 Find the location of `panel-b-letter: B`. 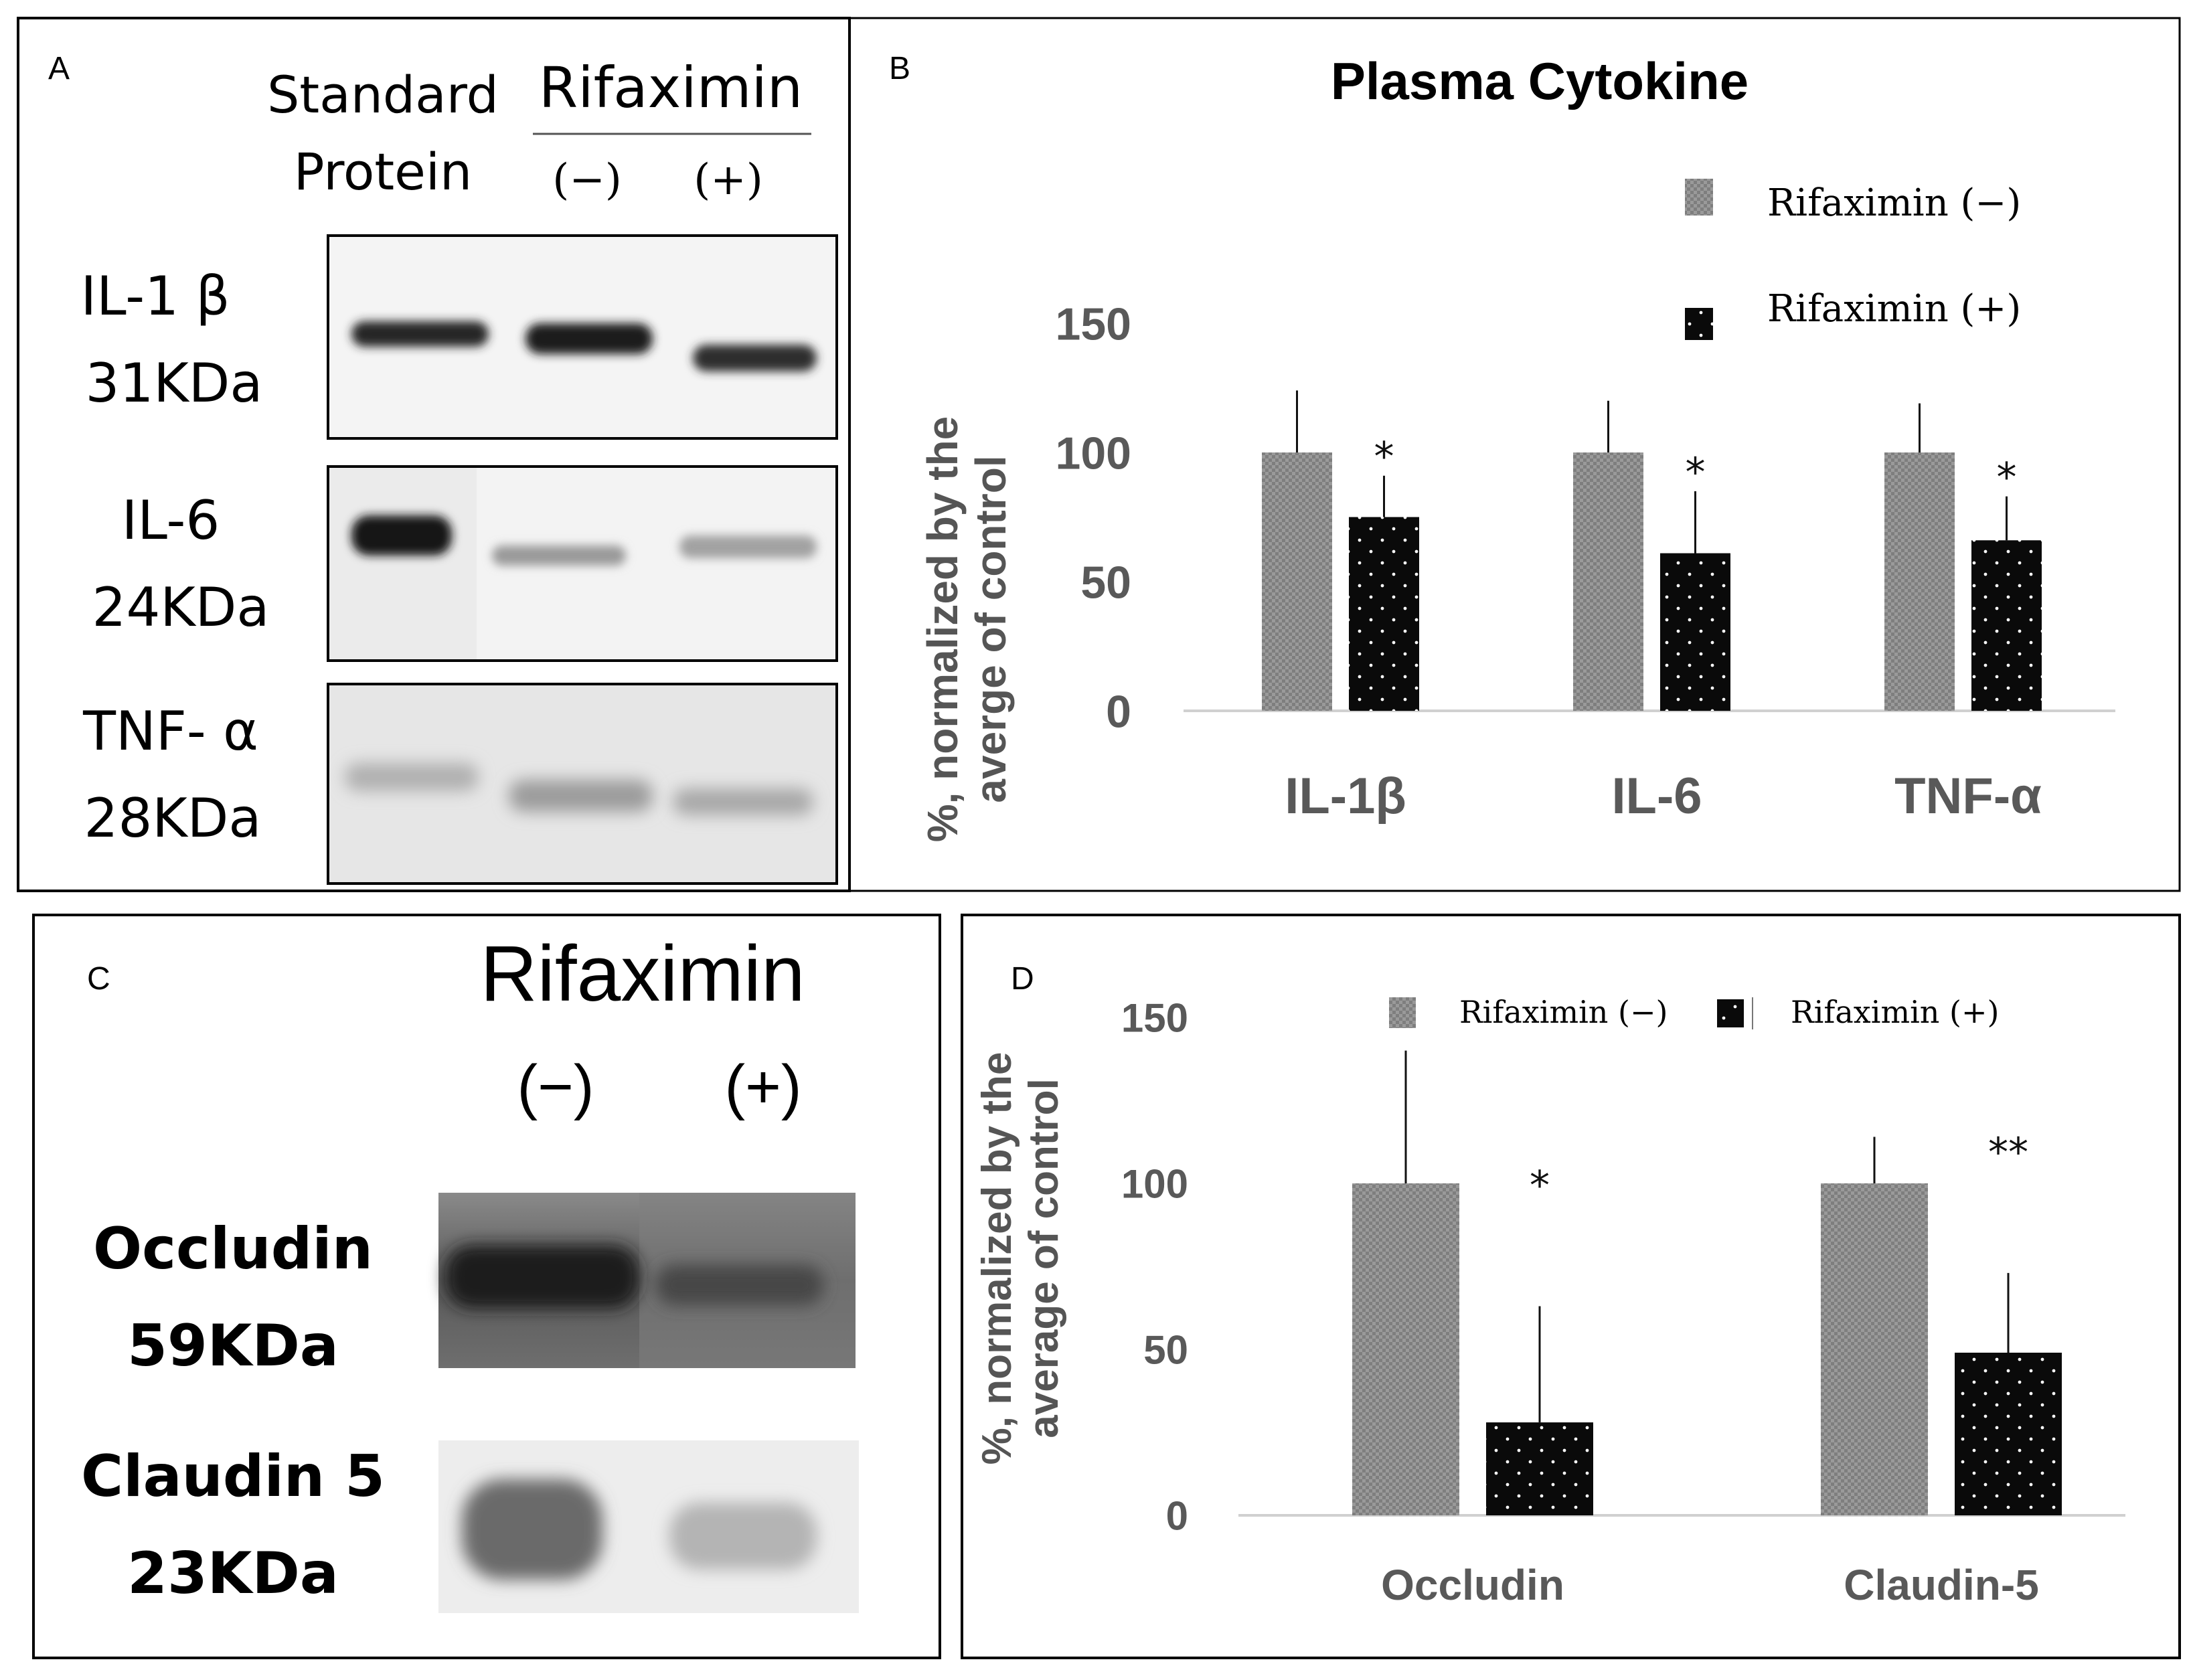

panel-b-letter: B is located at coordinates (900, 68).